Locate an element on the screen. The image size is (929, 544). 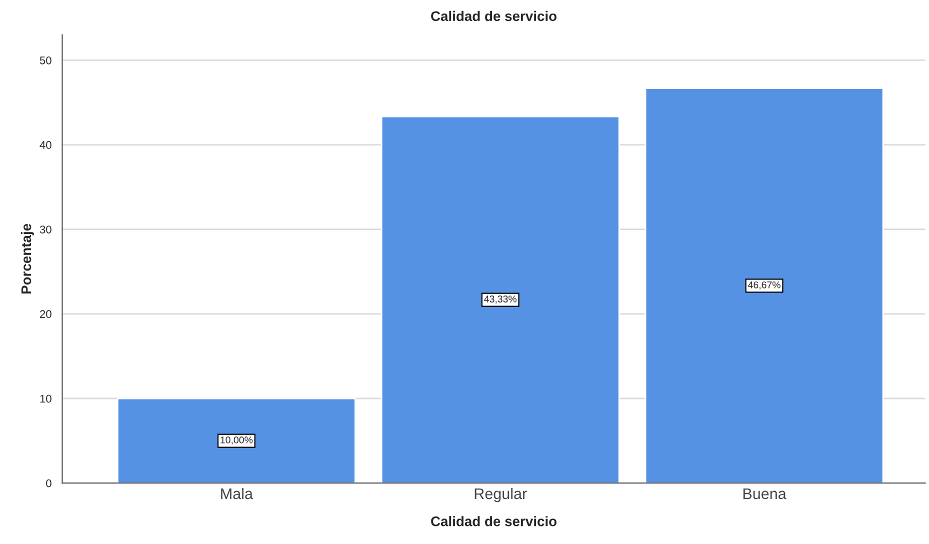
x-axis-title: Calidad de servicio is located at coordinates (494, 521).